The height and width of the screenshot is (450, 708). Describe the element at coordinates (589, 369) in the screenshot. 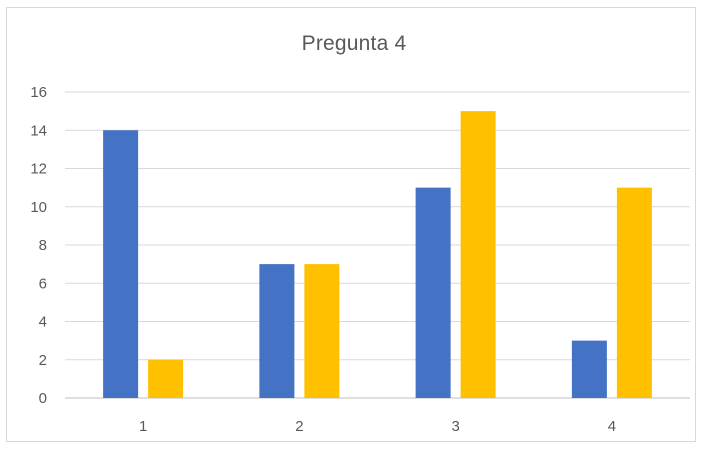

I see `bar-series1-cat4` at that location.